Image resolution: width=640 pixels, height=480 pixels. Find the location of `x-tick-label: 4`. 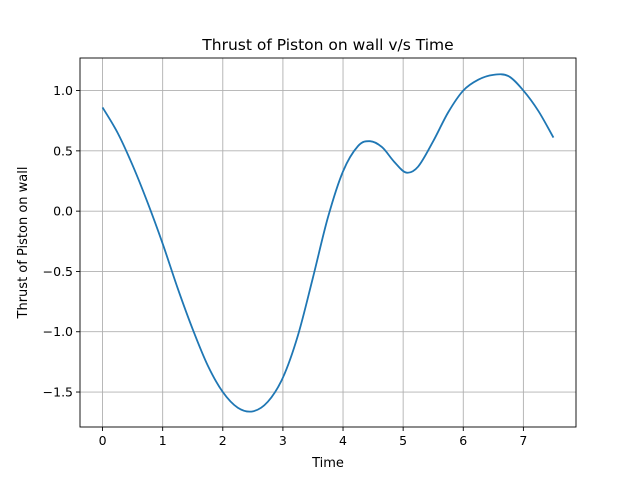

x-tick-label: 4 is located at coordinates (343, 440).